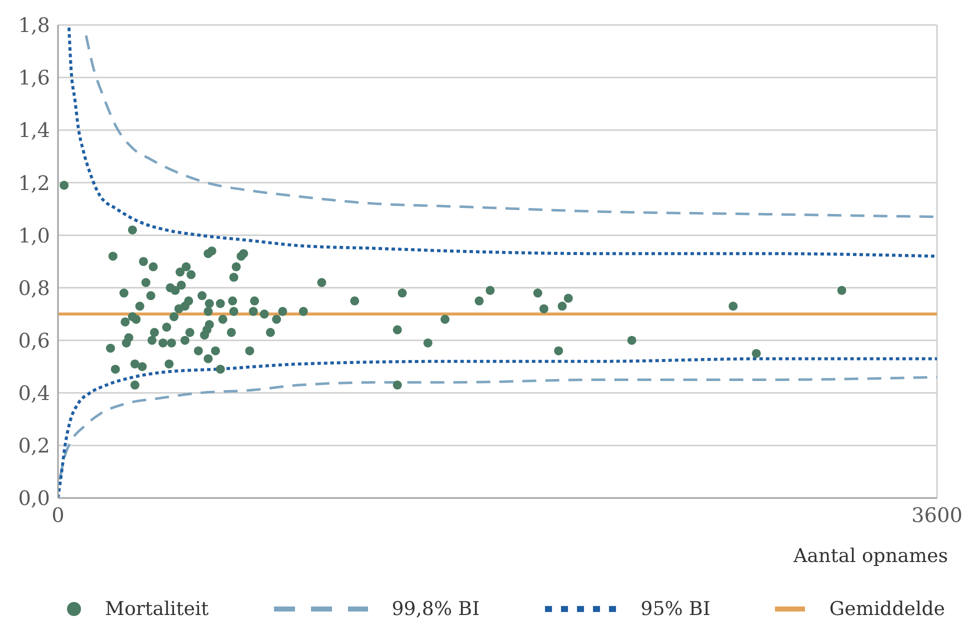 This screenshot has height=622, width=965. I want to click on y-tick-label: 1,4, so click(34, 130).